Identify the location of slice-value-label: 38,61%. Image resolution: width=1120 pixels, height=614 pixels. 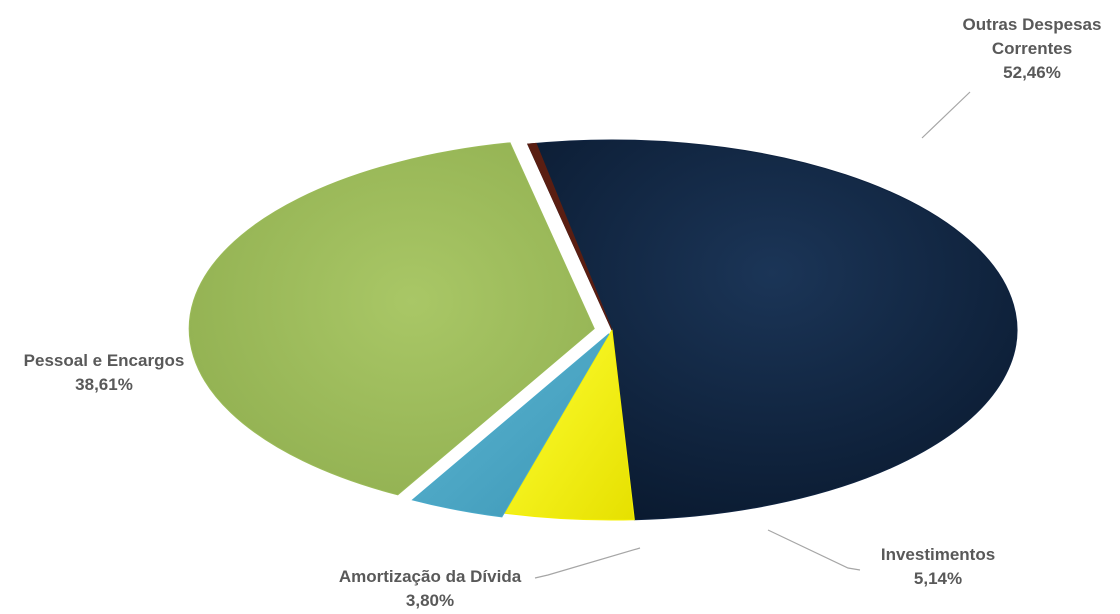
(104, 384).